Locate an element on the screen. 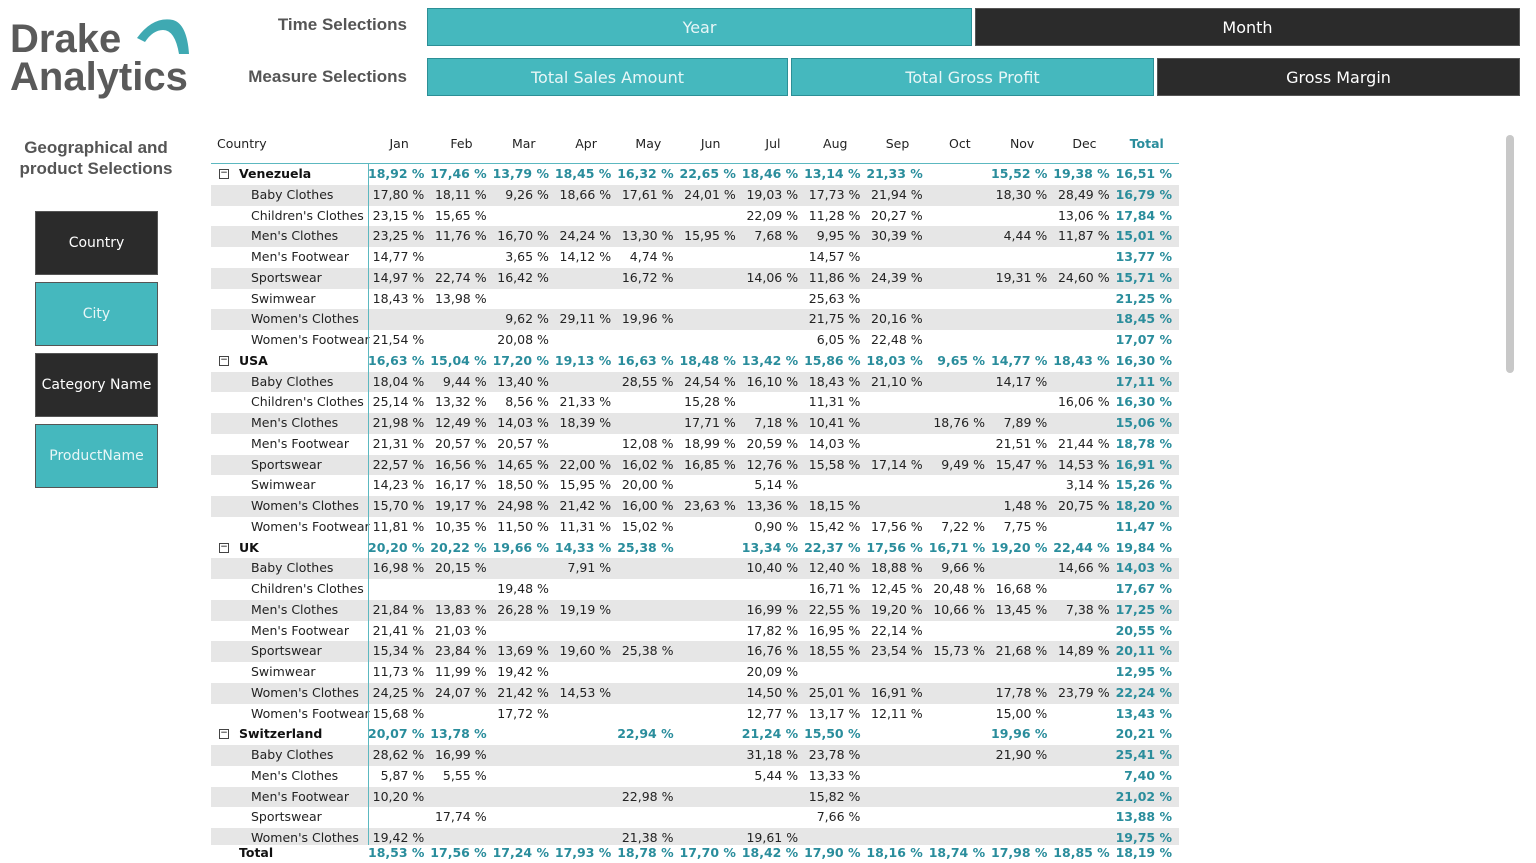 The height and width of the screenshot is (863, 1536). value-cell: 15,70 % is located at coordinates (398, 505).